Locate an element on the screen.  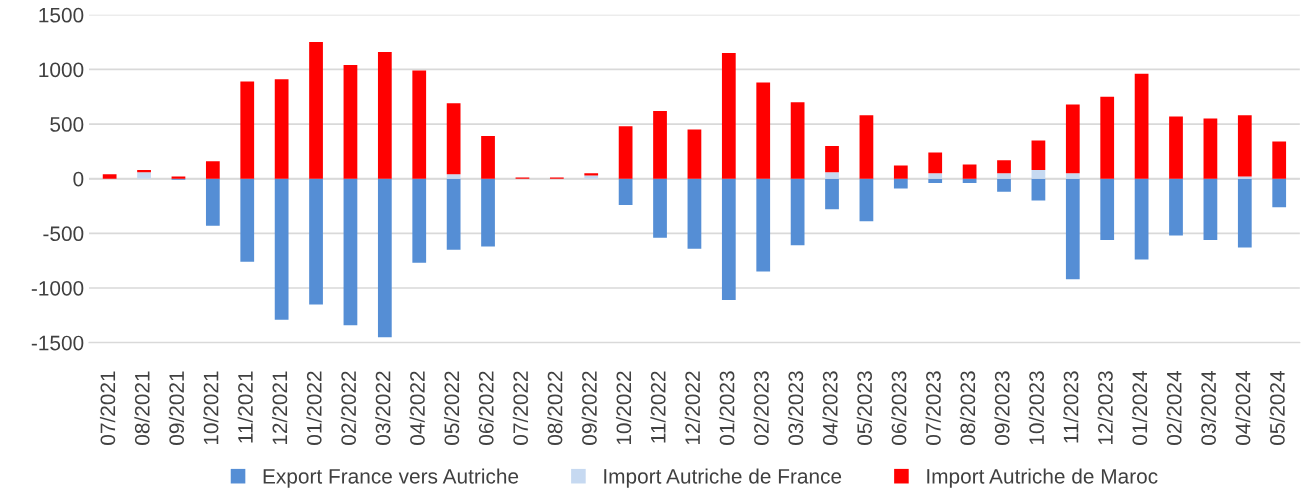
y-tick-label: 1500 is located at coordinates (61, 15).